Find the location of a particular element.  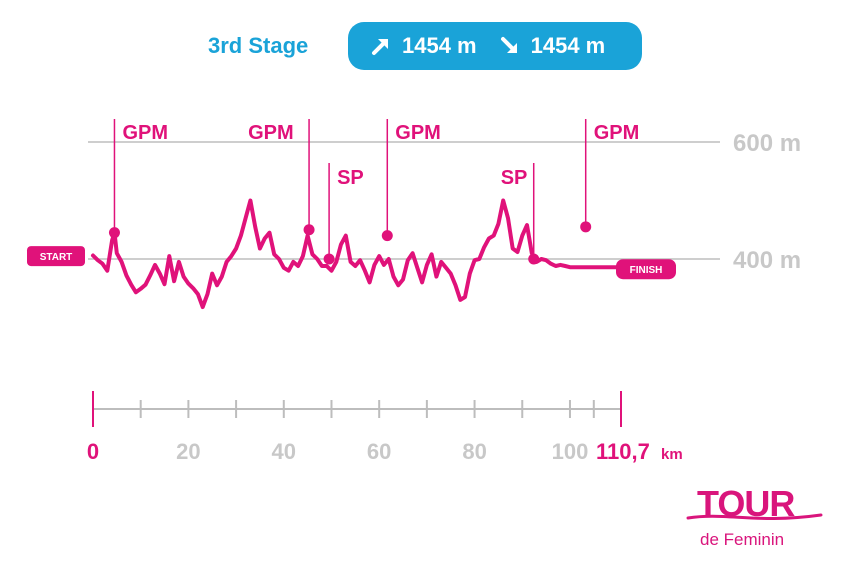

x-tick-label: 20 is located at coordinates (188, 451).